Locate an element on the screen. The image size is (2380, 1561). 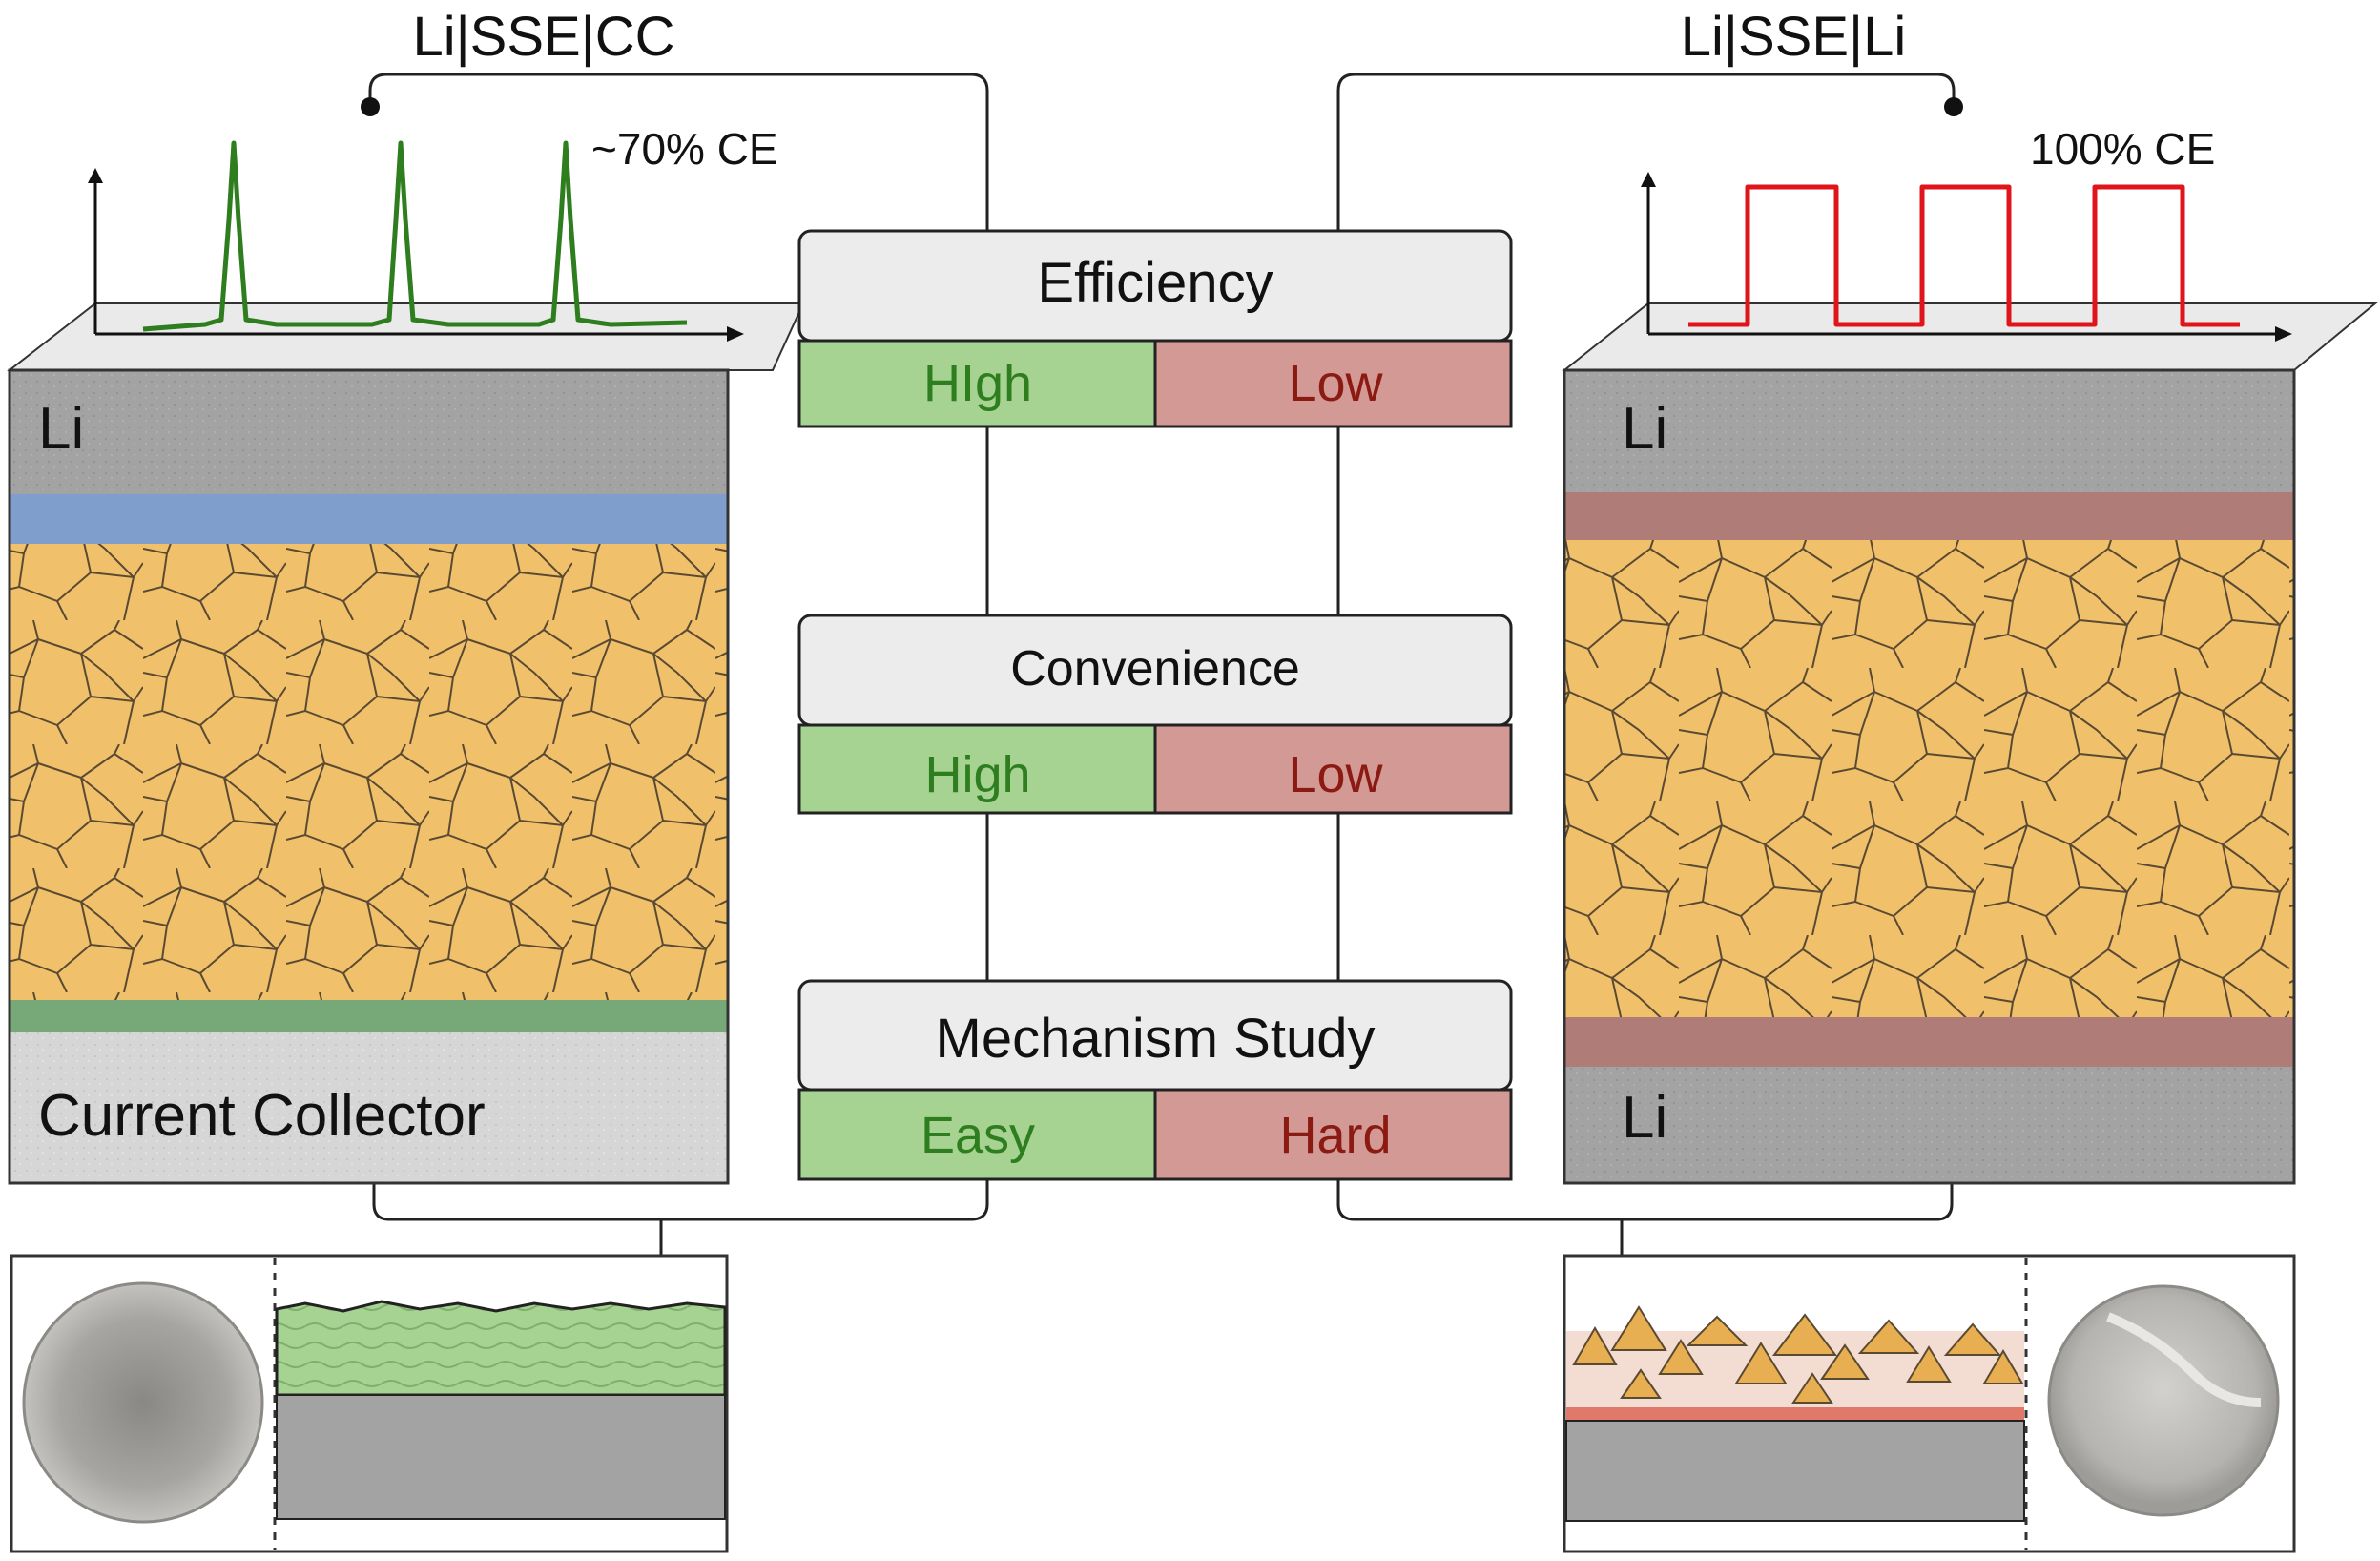
efficiency-left-value: HIgh is located at coordinates (977, 384).